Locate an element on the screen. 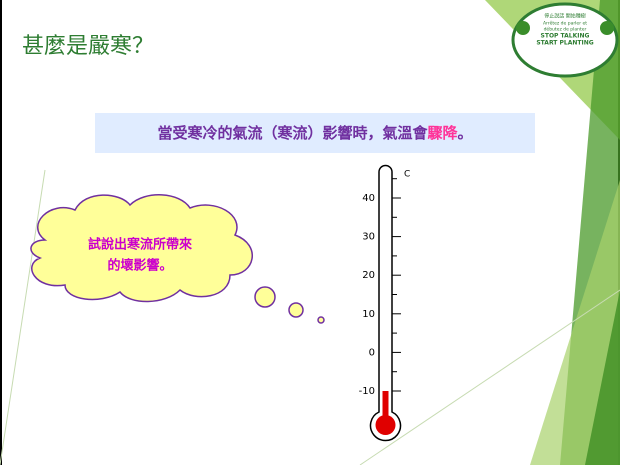 Image resolution: width=620 pixels, height=469 pixels. banner-highlight: 驟降 is located at coordinates (442, 133).